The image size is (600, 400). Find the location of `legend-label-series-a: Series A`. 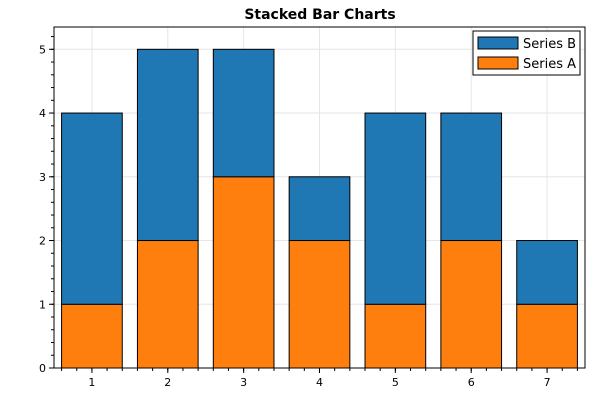

legend-label-series-a: Series A is located at coordinates (549, 64).